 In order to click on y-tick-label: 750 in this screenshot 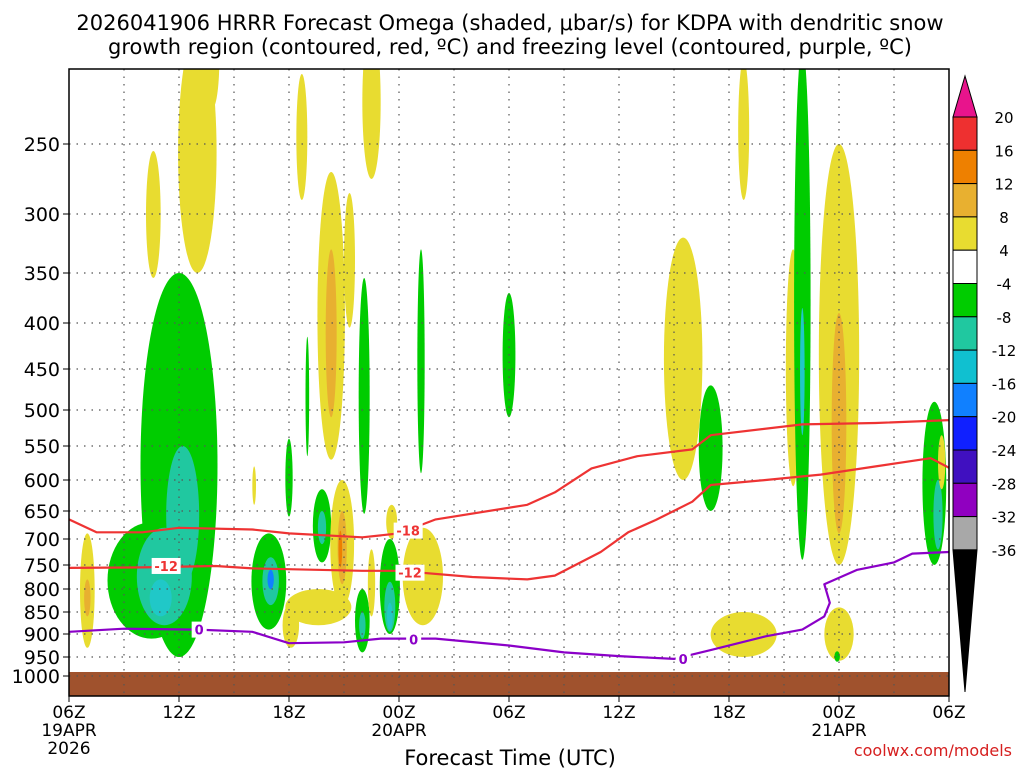, I will do `click(42, 566)`.